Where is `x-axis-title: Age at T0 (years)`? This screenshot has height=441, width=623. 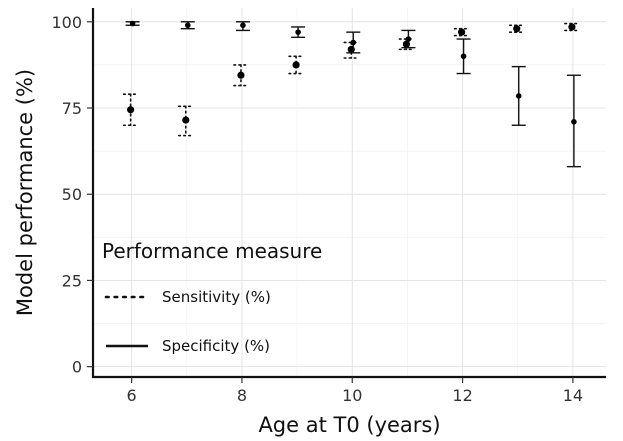 x-axis-title: Age at T0 (years) is located at coordinates (349, 425).